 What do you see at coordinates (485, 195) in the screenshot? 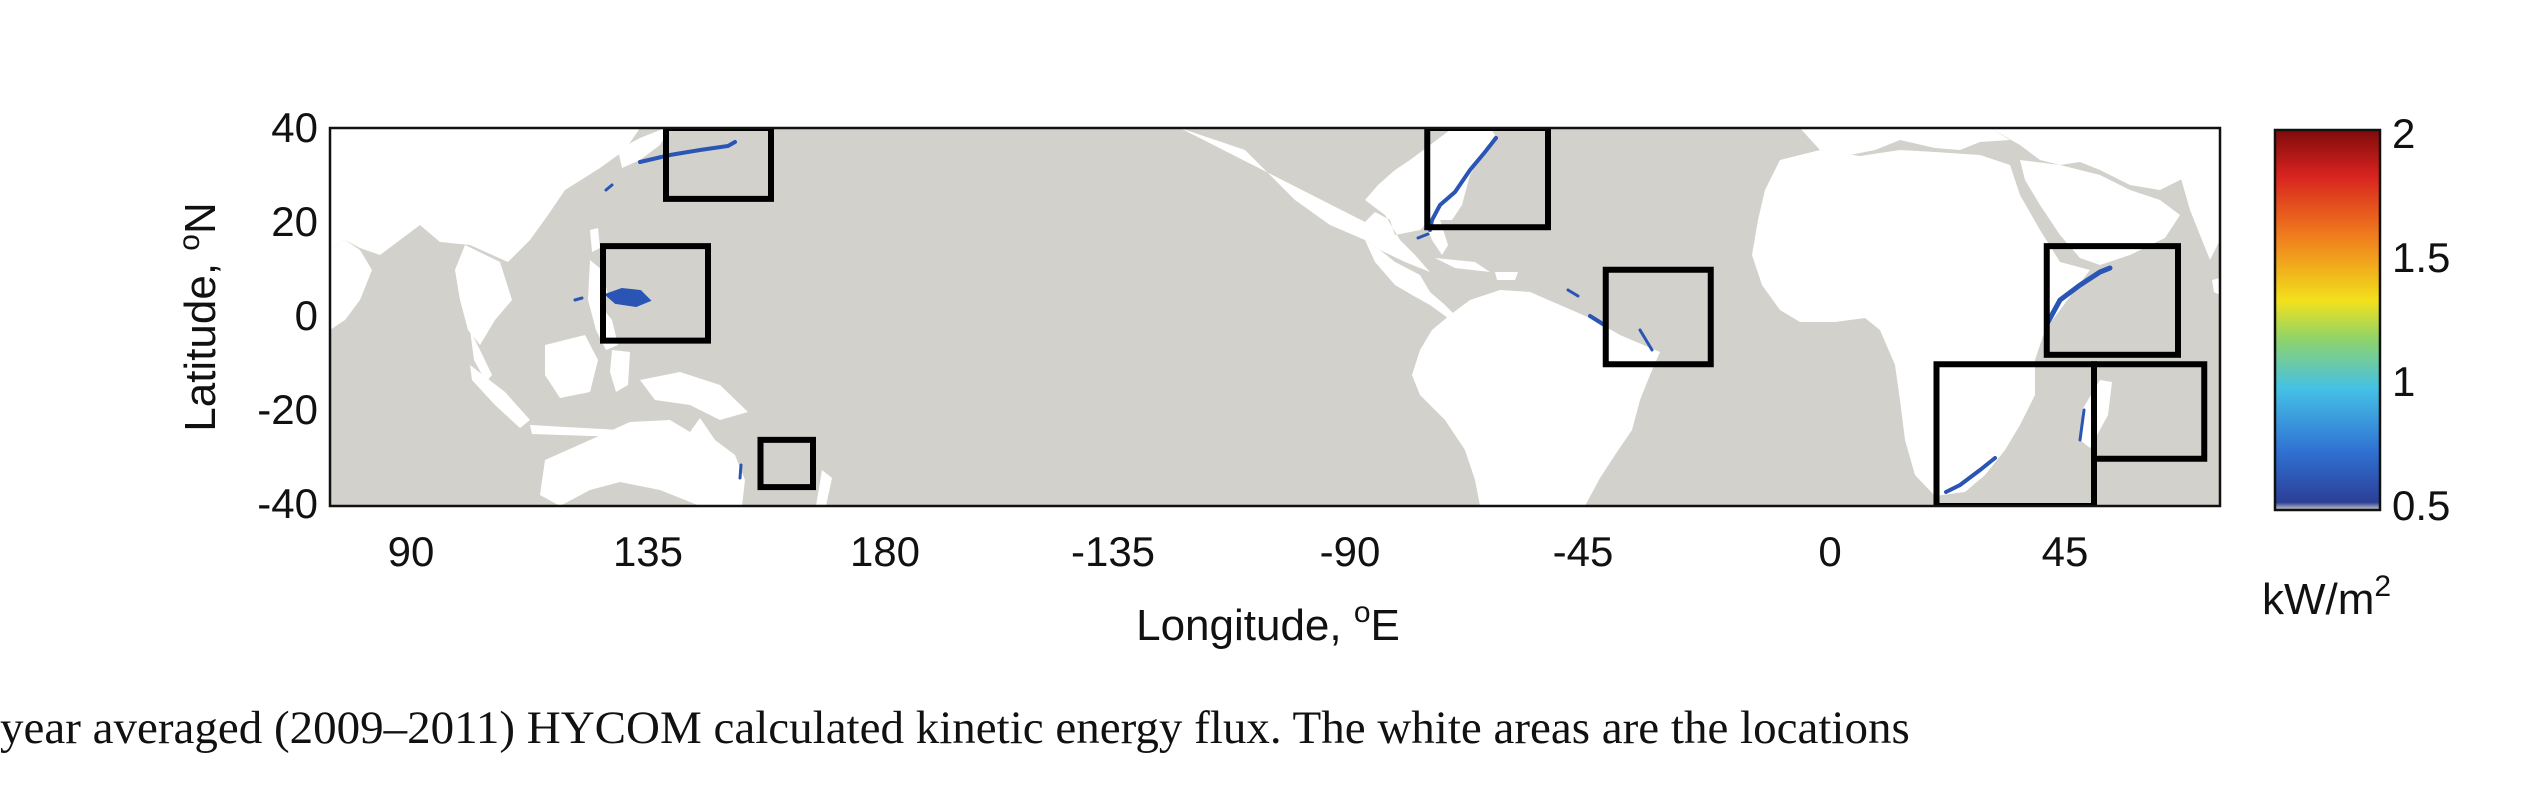
I see `land-asia` at bounding box center [485, 195].